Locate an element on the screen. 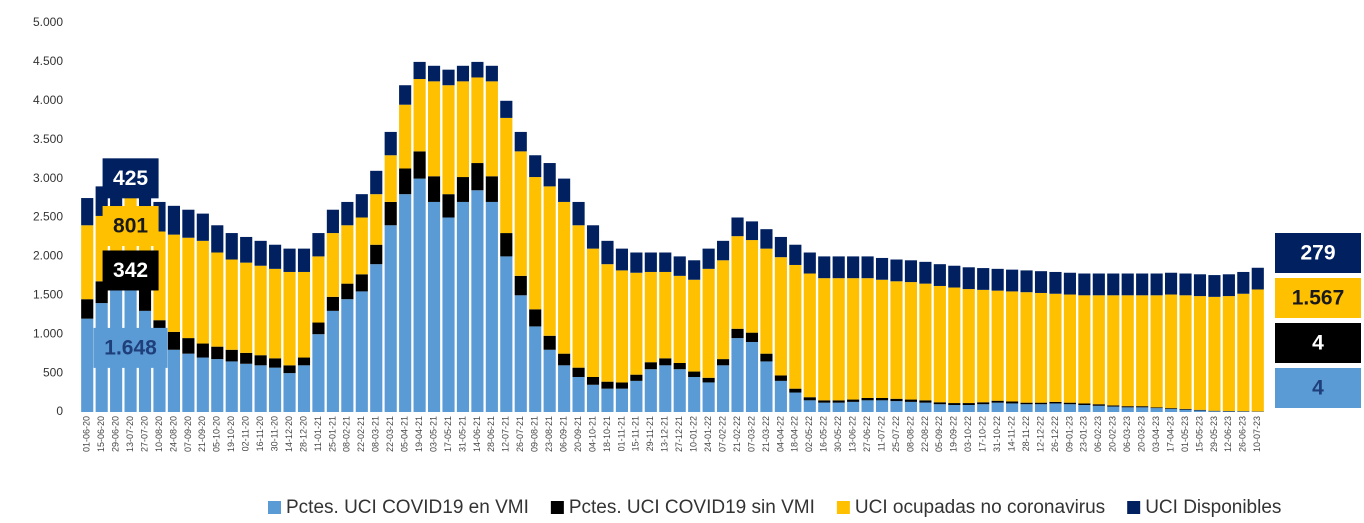 The width and height of the screenshot is (1364, 523). x-tick-label: 25-01-21 is located at coordinates (332, 434).